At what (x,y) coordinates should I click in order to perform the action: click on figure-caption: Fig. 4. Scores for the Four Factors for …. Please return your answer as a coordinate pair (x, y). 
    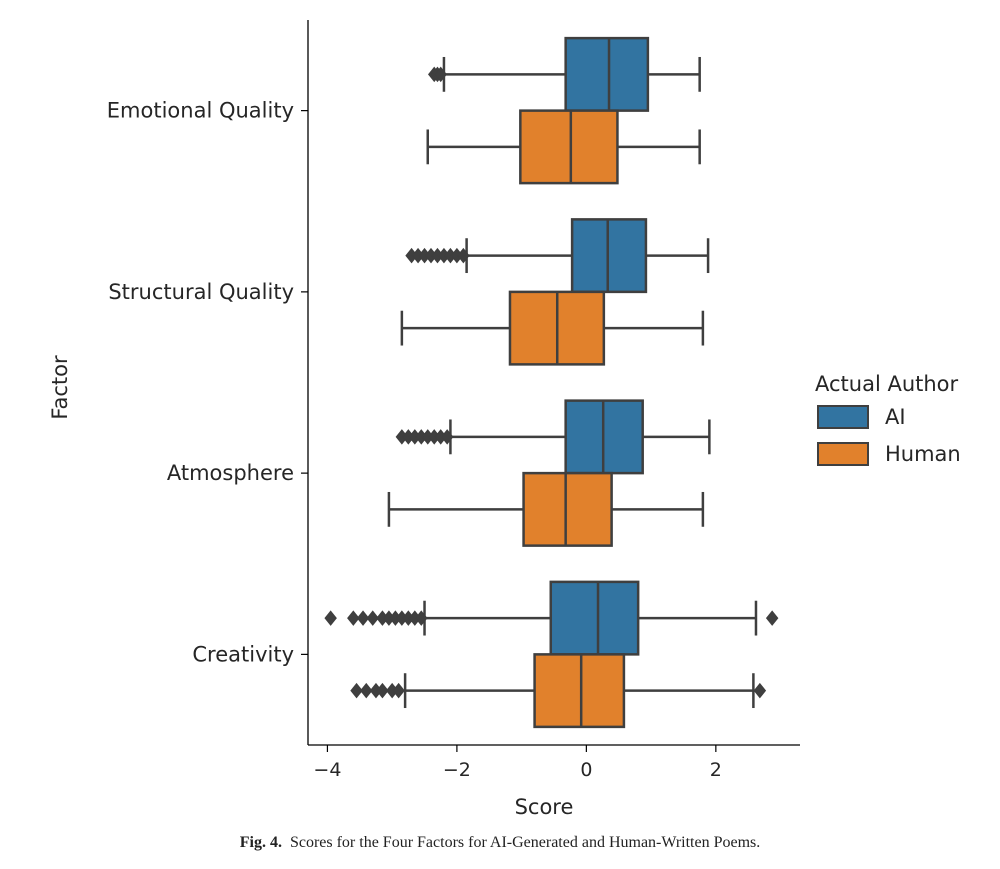
    Looking at the image, I should click on (500, 843).